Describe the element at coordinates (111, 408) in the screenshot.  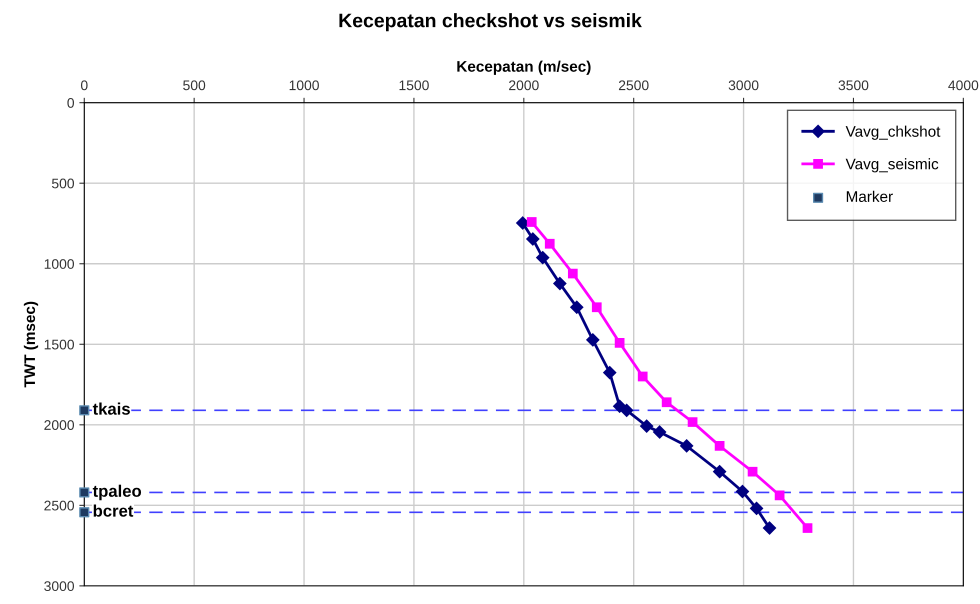
I see `ref-line-label: tkais` at that location.